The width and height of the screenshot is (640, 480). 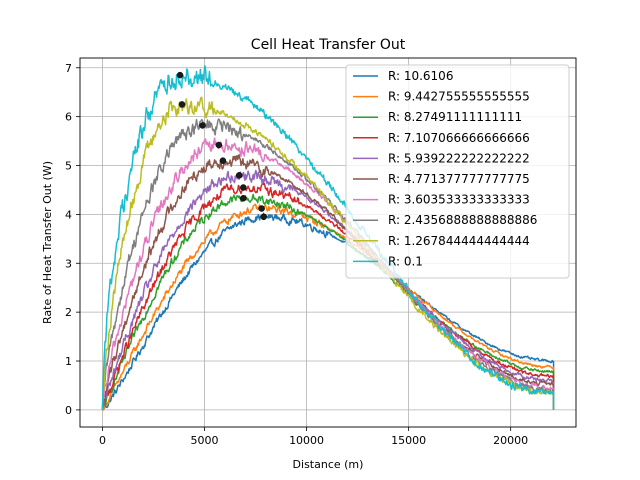 I want to click on x-tick-label: 20000, so click(x=510, y=440).